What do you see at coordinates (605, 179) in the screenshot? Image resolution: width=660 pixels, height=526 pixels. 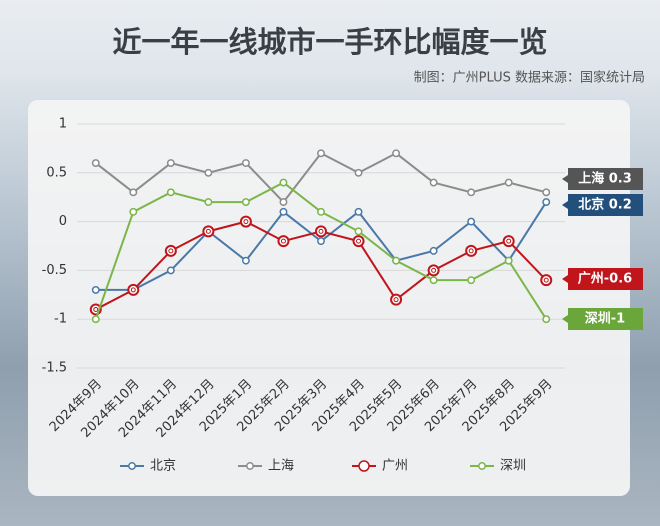 I see `end-label: 上海 0.3` at bounding box center [605, 179].